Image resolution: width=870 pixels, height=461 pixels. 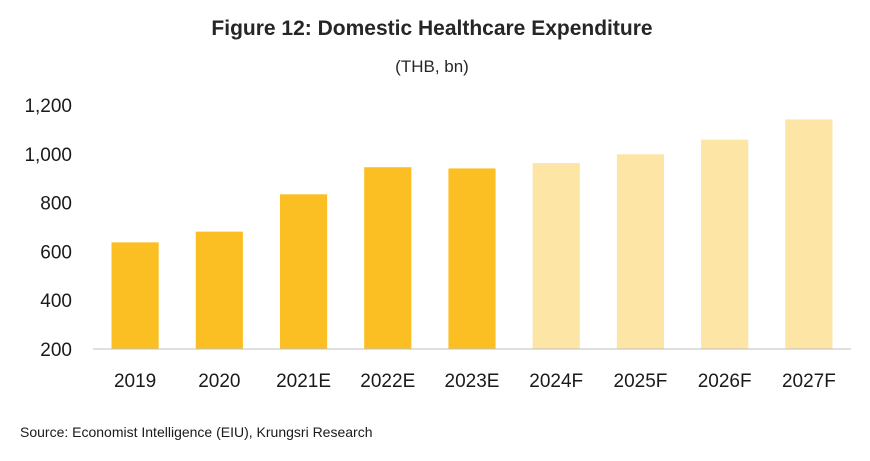 I want to click on bar-2020, so click(x=219, y=290).